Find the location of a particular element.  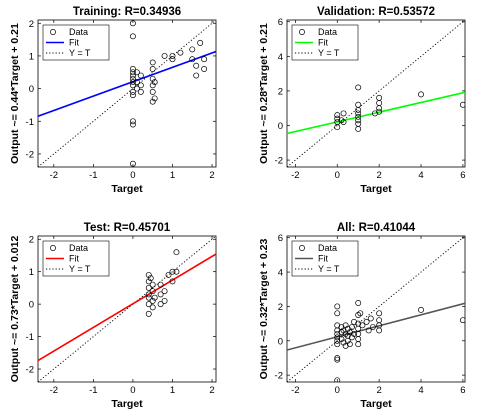

identity-line is located at coordinates (127, 93).